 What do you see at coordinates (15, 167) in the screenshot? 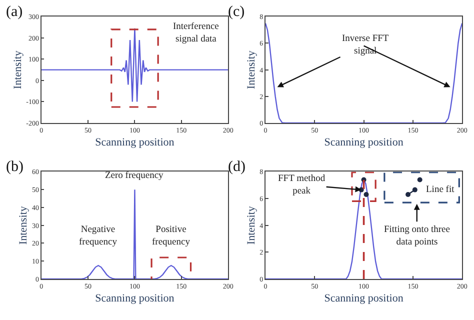
I see `chart-title: (b)` at bounding box center [15, 167].